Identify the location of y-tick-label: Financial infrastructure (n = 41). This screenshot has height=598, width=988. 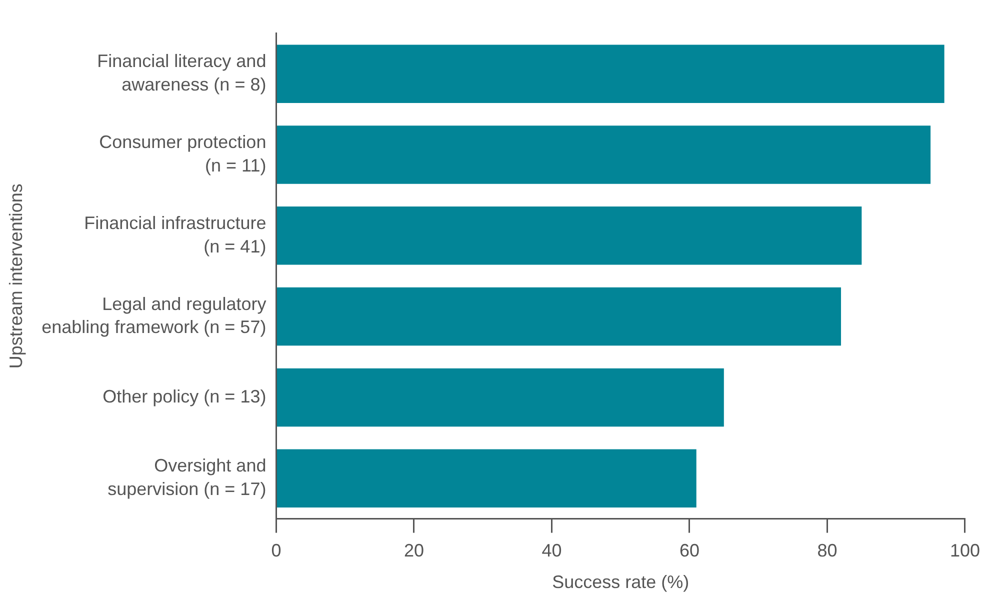
(175, 234).